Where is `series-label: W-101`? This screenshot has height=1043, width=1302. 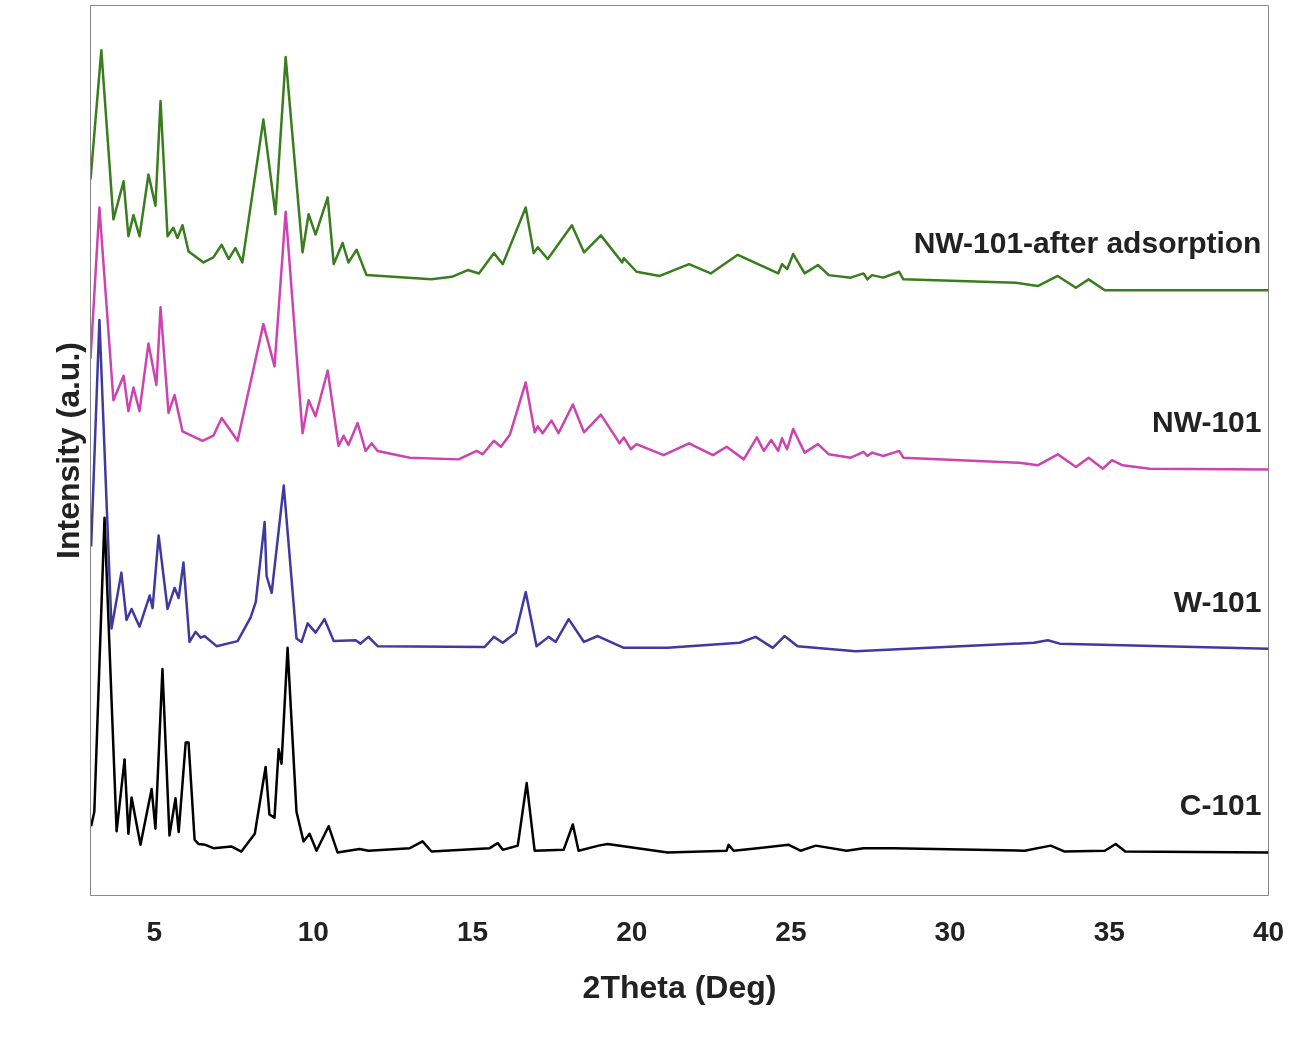 series-label: W-101 is located at coordinates (1217, 601).